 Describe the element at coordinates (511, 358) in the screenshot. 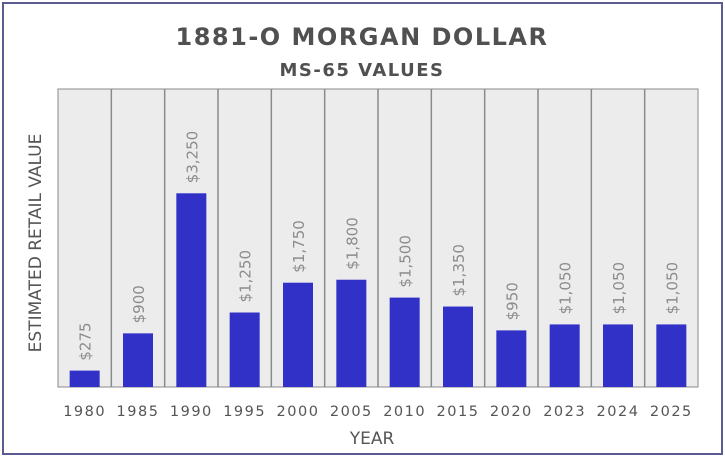

I see `bar-2020` at that location.